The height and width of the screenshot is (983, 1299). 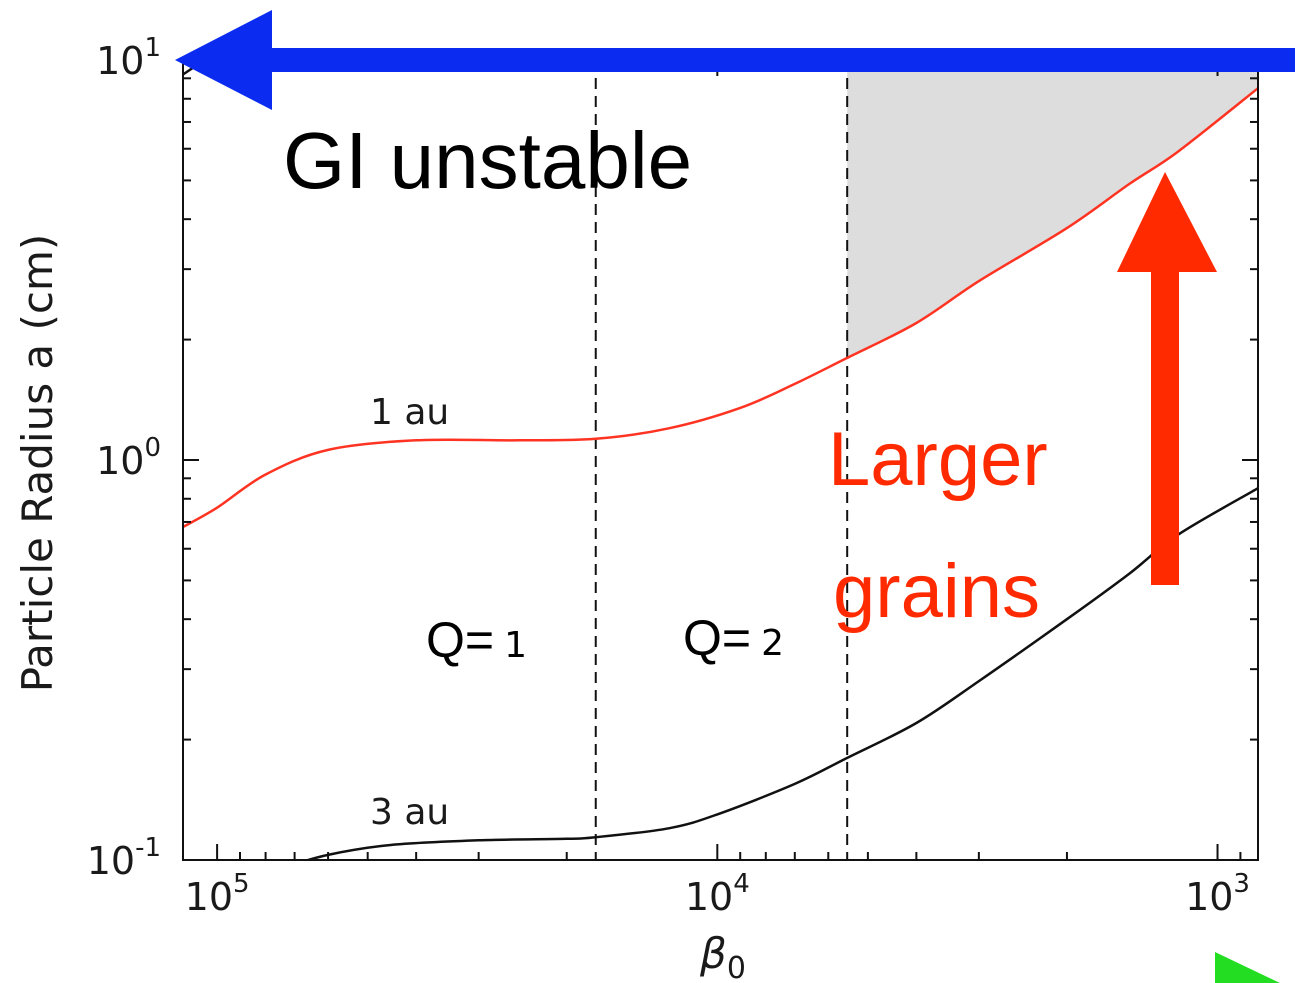 I want to click on y-axis-label: Particle Radius a (cm), so click(x=37, y=463).